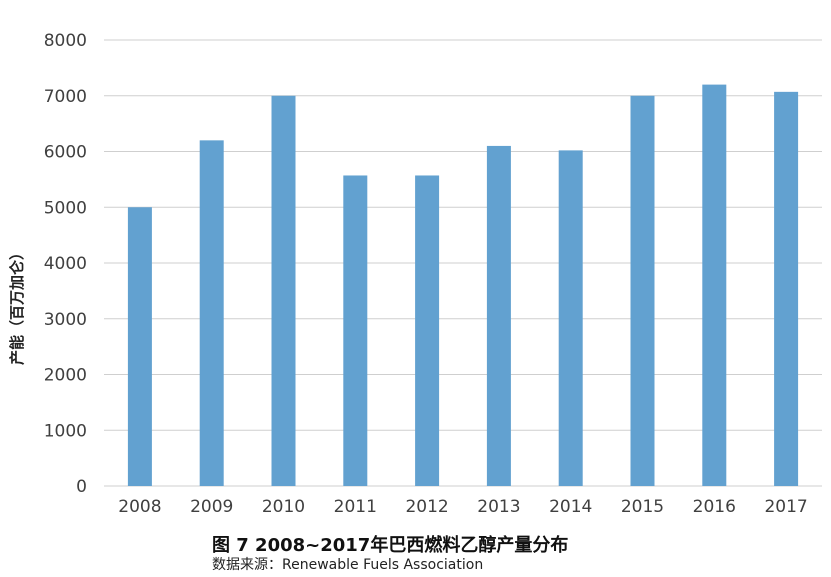  I want to click on x-tick-label: 2011, so click(355, 507).